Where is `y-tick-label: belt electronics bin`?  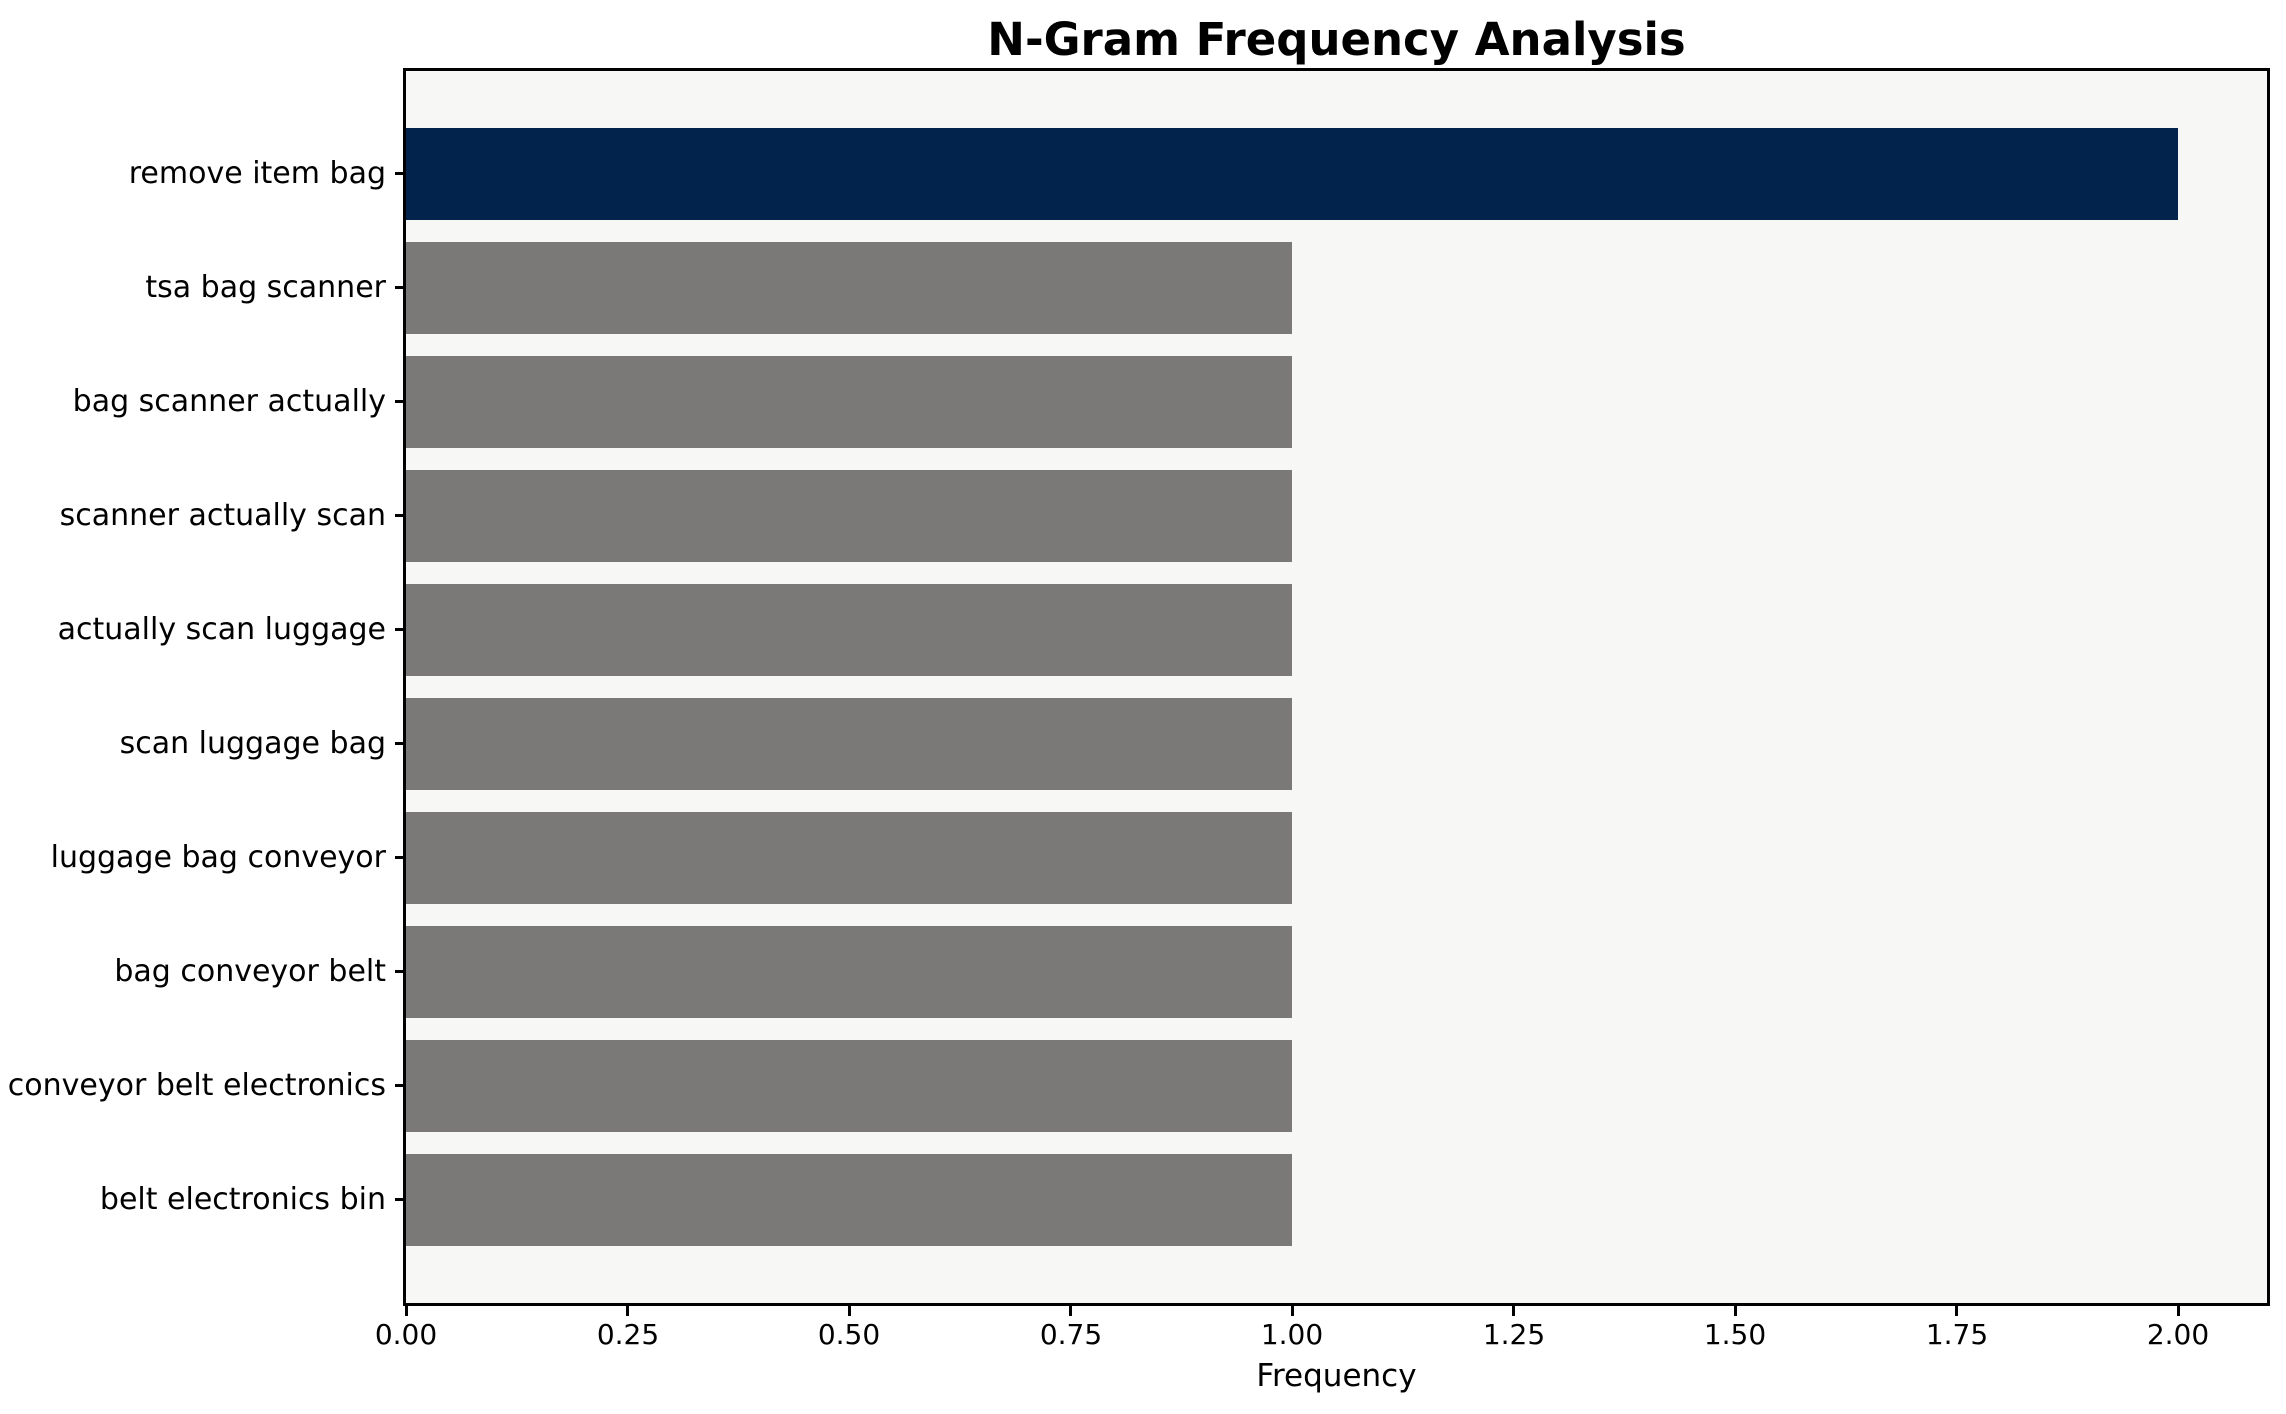
y-tick-label: belt electronics bin is located at coordinates (242, 1199).